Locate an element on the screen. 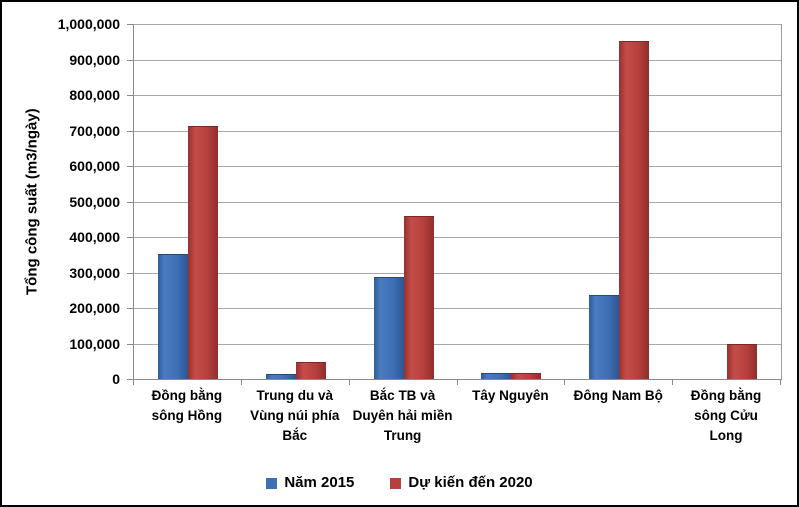  y-axis-tick-label: 300,000 is located at coordinates (94, 272).